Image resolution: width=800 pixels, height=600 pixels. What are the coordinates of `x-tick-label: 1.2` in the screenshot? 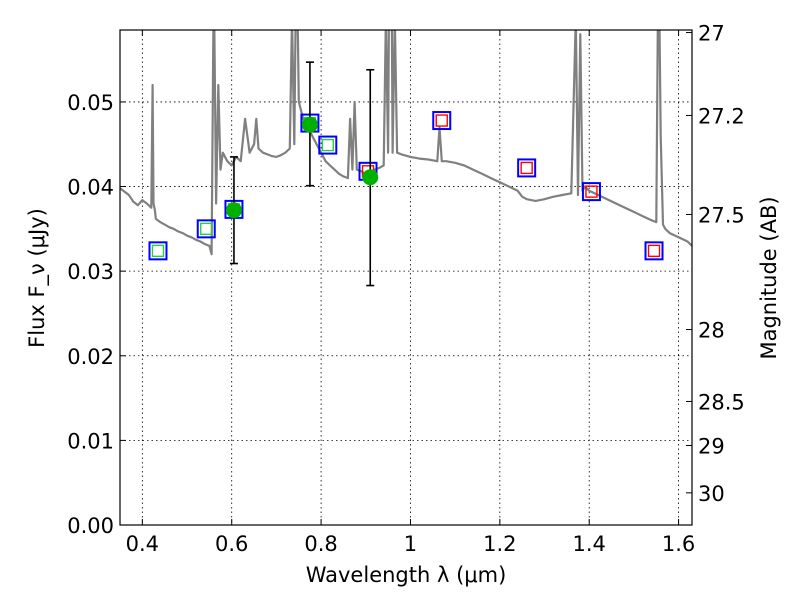 It's located at (499, 544).